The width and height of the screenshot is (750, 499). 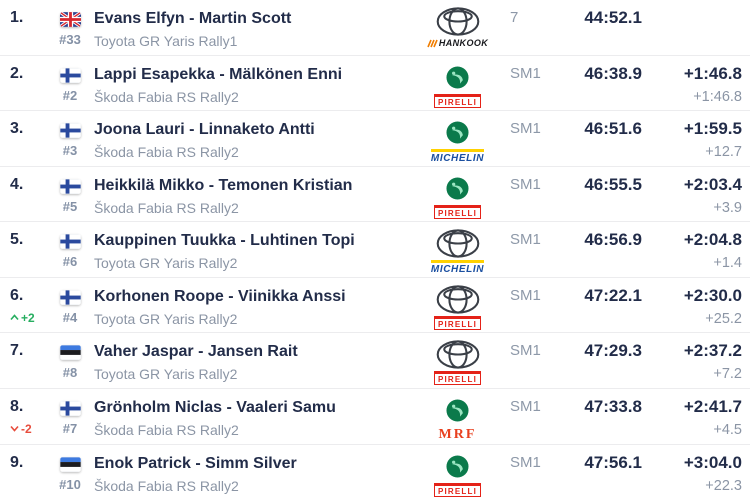 What do you see at coordinates (692, 364) in the screenshot?
I see `gap-column: +2:37.2 +7.2` at bounding box center [692, 364].